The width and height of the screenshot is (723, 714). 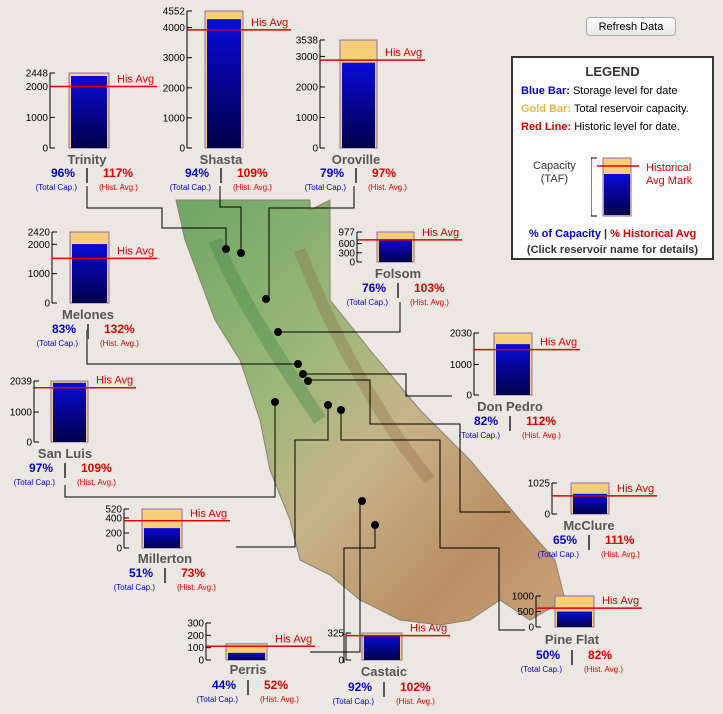 What do you see at coordinates (118, 187) in the screenshot?
I see `trinity-hist-avg-caption: (Hist. Avg.)` at bounding box center [118, 187].